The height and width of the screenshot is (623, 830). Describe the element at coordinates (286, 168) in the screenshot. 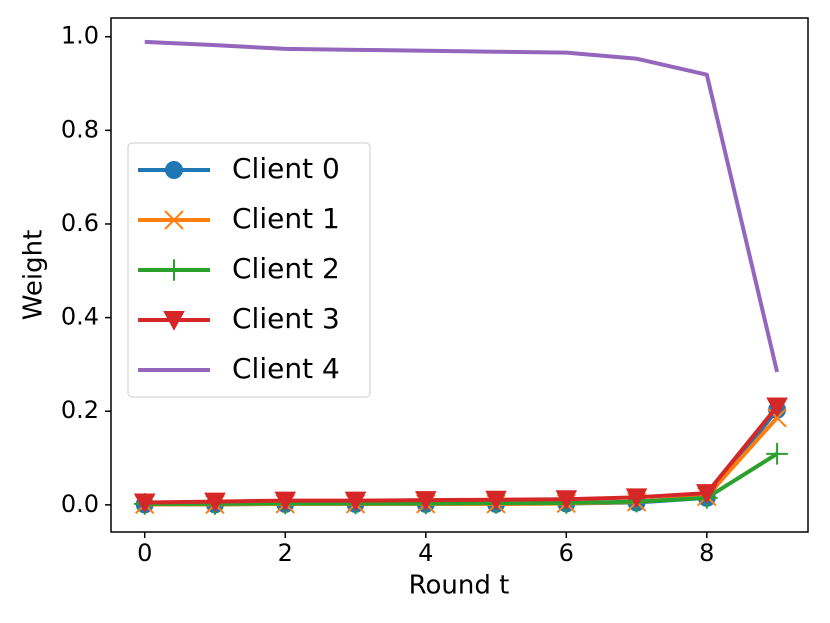

I see `legend-label: Client 0` at that location.